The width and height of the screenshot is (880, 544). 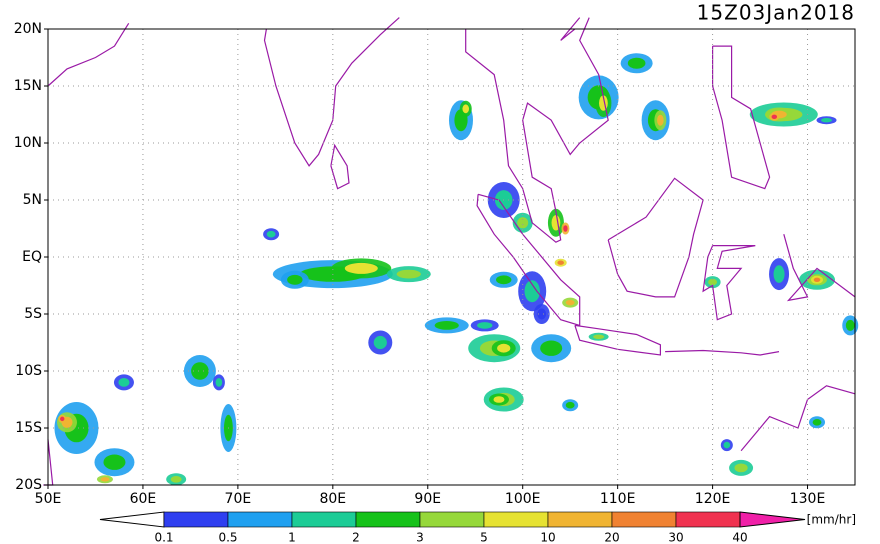 I want to click on colorbar-label: 40, so click(x=739, y=537).